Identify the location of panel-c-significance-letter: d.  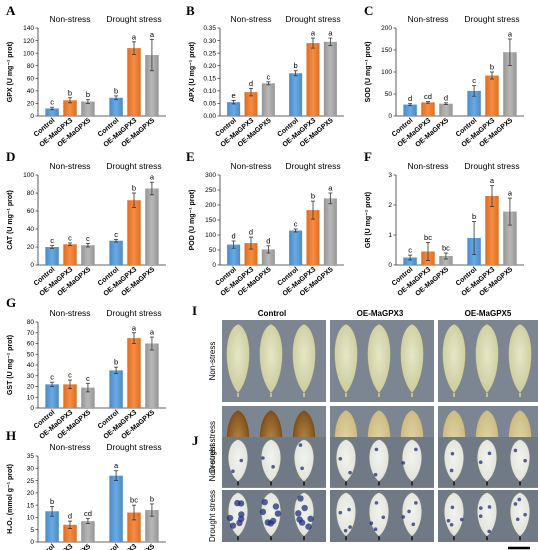
(446, 97).